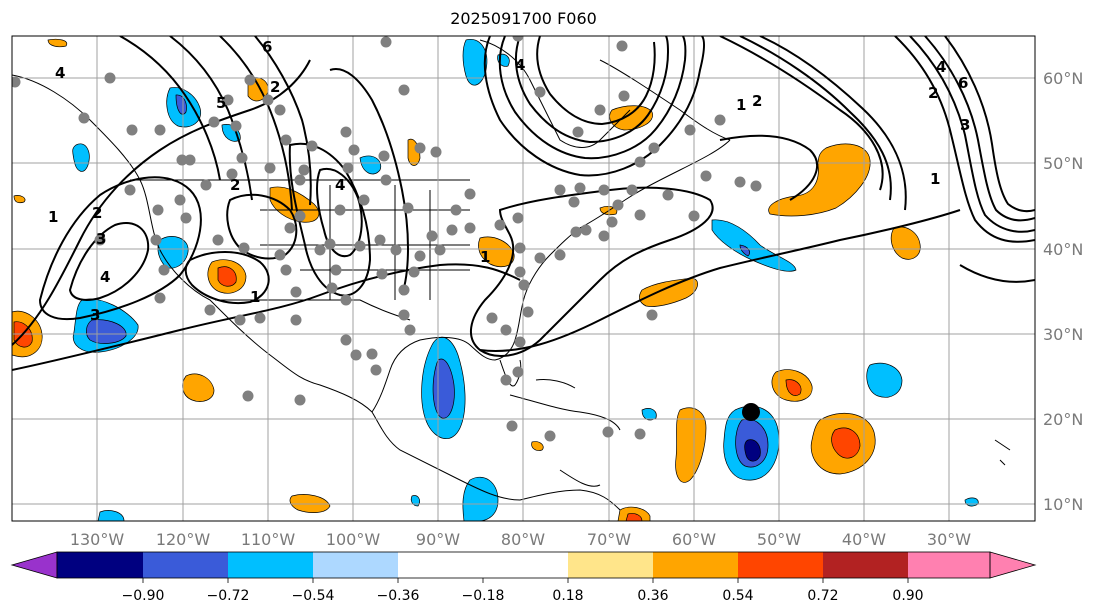 The height and width of the screenshot is (615, 1105). I want to click on lon-label: 100°W, so click(353, 539).